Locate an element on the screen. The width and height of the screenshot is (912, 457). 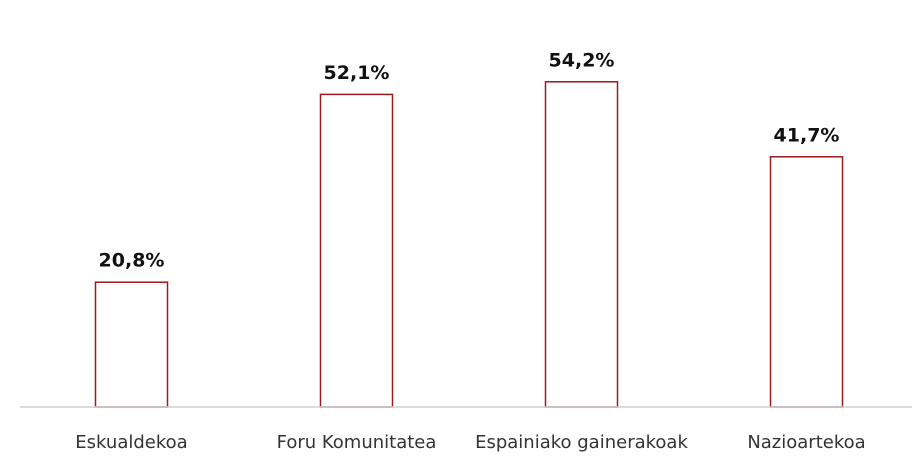
x-tick-label: Espainiako gainerakoak is located at coordinates (581, 442).